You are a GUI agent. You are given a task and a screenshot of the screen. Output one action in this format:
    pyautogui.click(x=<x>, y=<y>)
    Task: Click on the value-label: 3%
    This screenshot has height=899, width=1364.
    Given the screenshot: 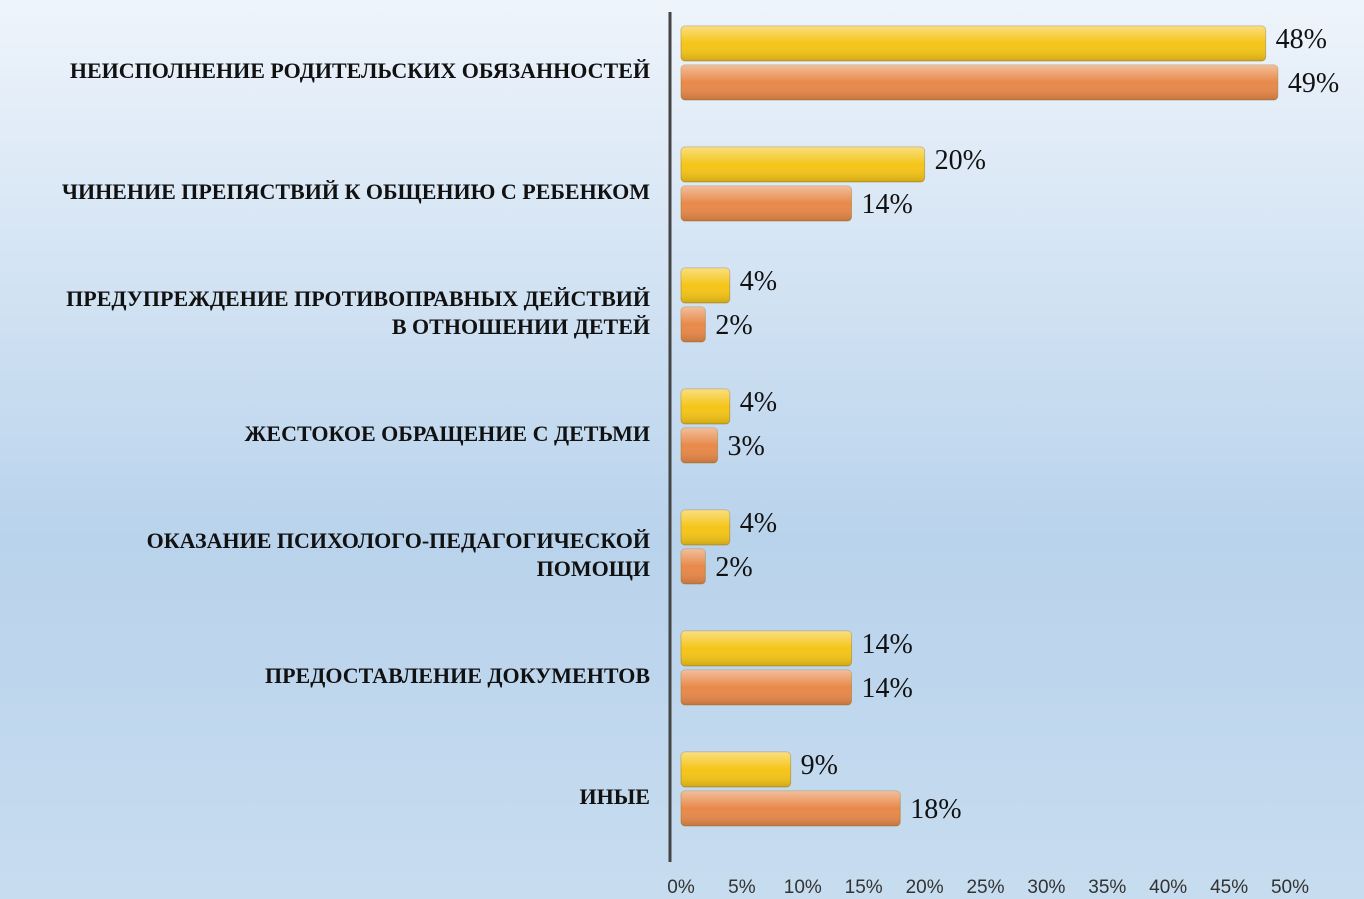 What is the action you would take?
    pyautogui.click(x=746, y=446)
    